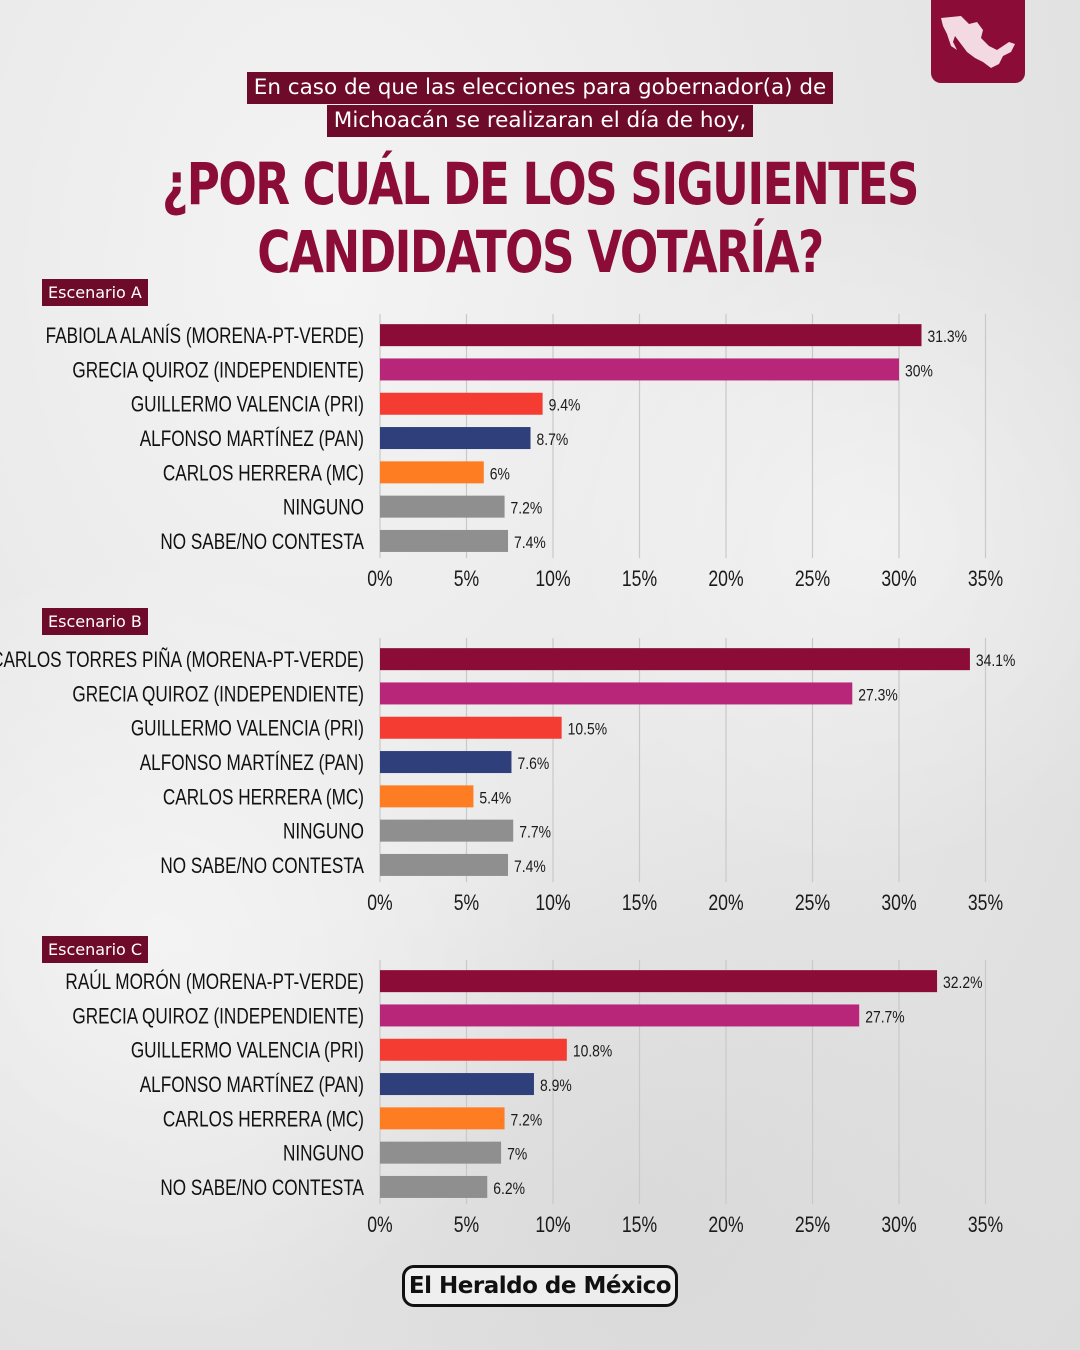  I want to click on el-heraldo-logo: El Heraldo de México, so click(540, 1286).